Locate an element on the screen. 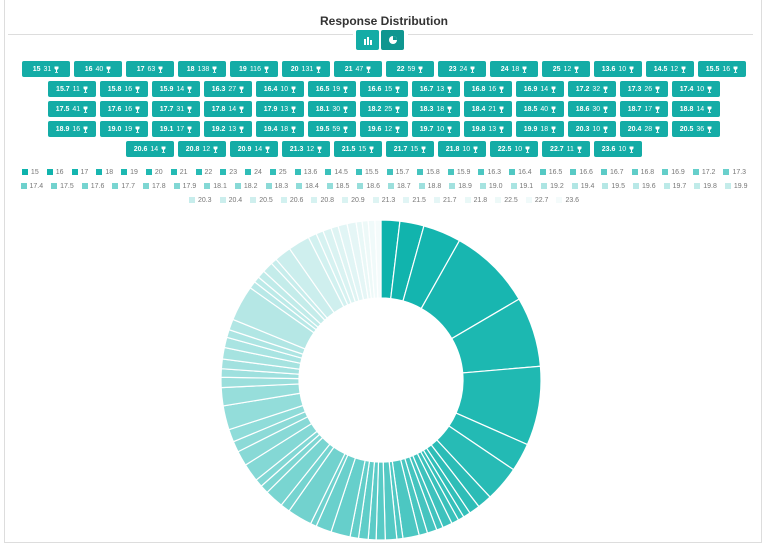 This screenshot has width=768, height=546. legend-item: 21 is located at coordinates (179, 172).